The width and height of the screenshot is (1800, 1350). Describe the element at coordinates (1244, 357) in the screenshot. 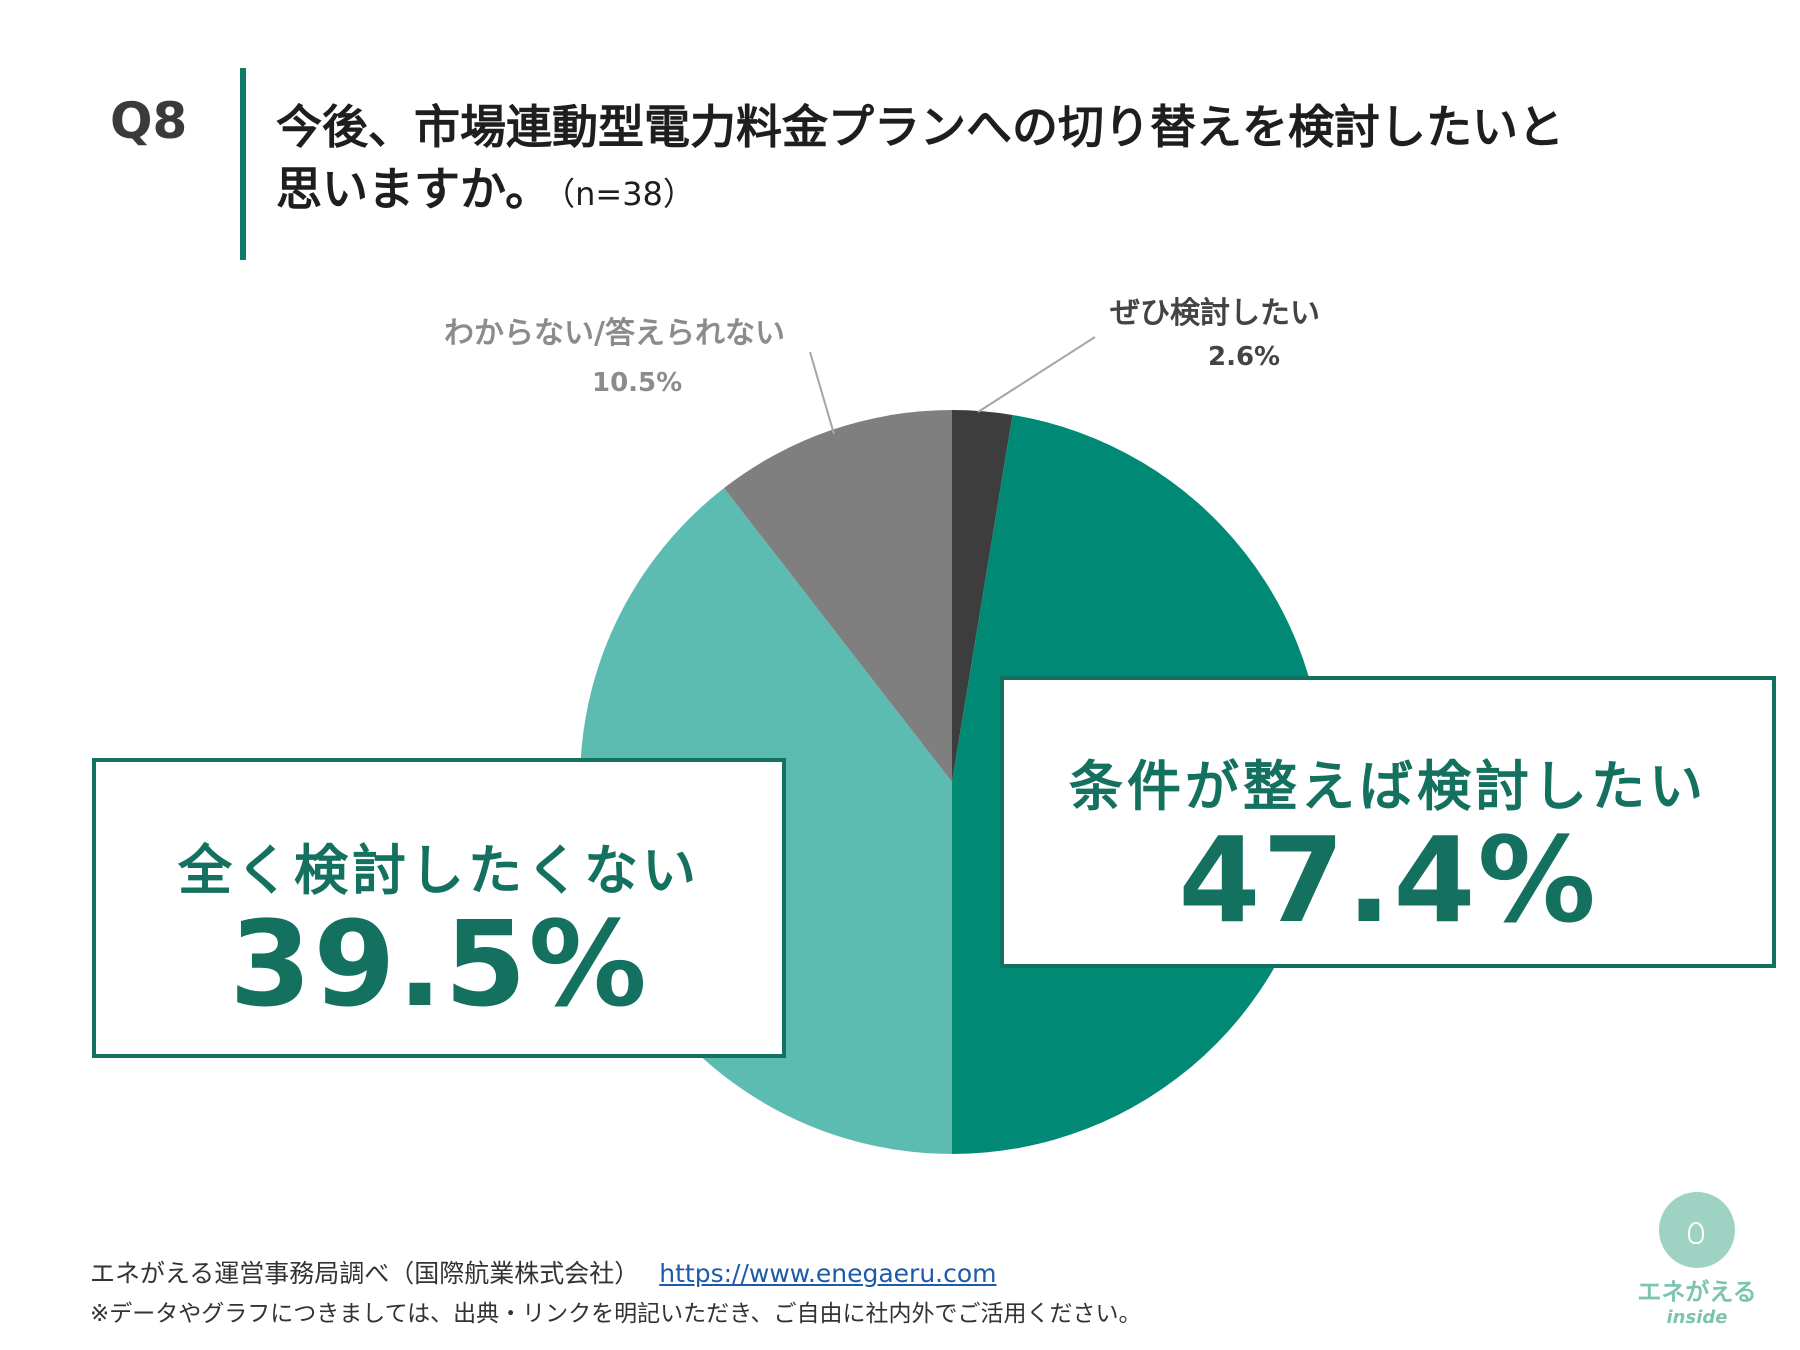

I see `slice-value-0: 2.6%` at that location.